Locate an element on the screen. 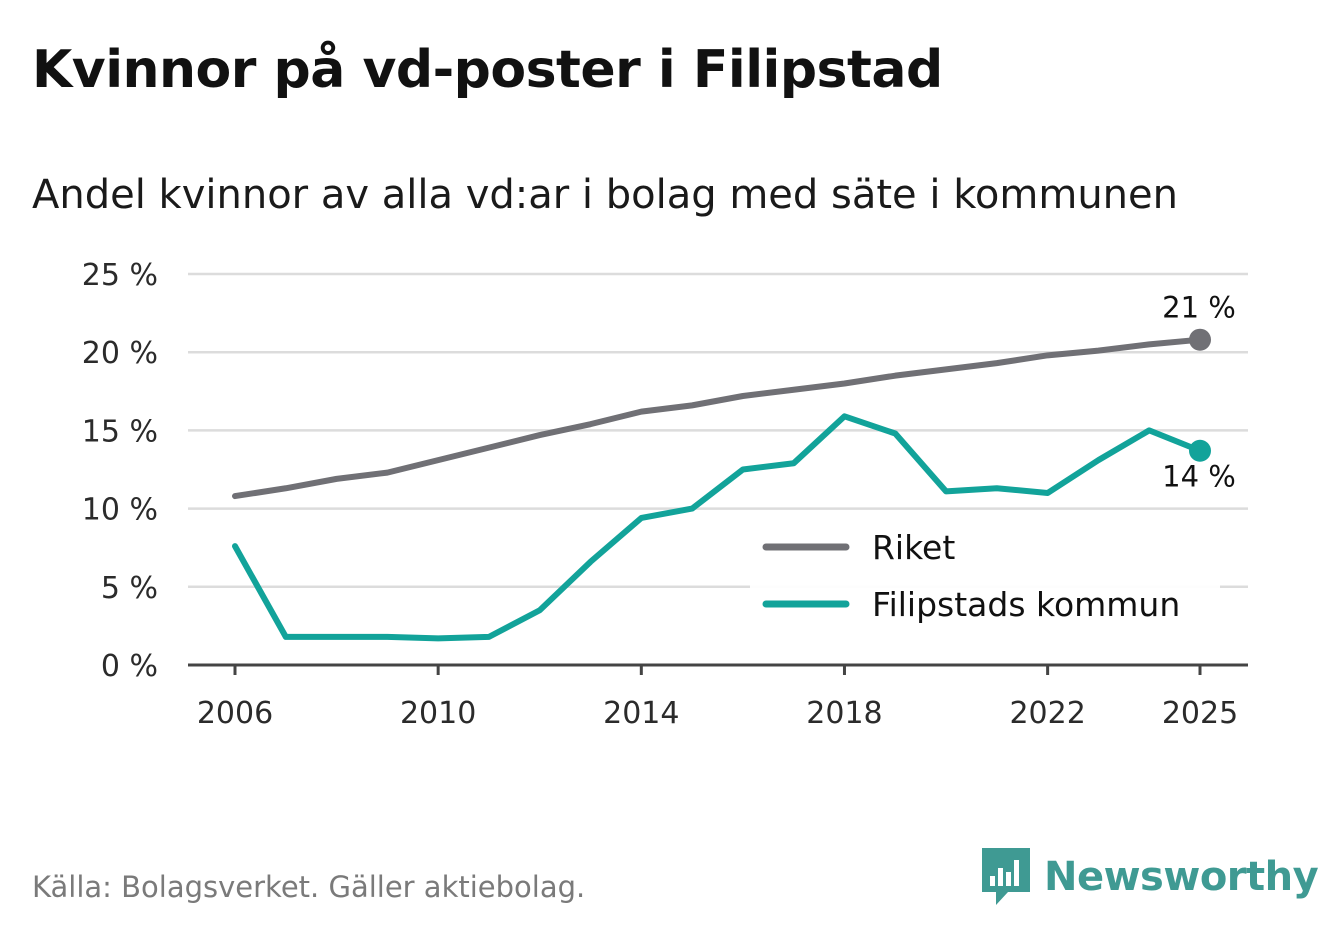 This screenshot has width=1322, height=939. x-tick-label-2010: 2010 is located at coordinates (438, 713).